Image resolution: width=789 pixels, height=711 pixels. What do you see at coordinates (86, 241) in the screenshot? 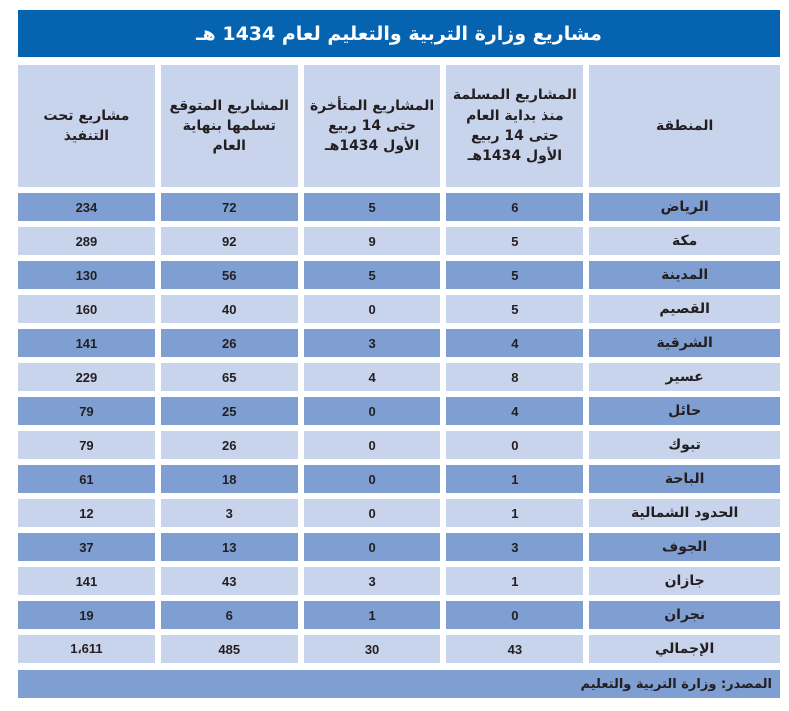
I see `cell-under-execution: 289` at bounding box center [86, 241].